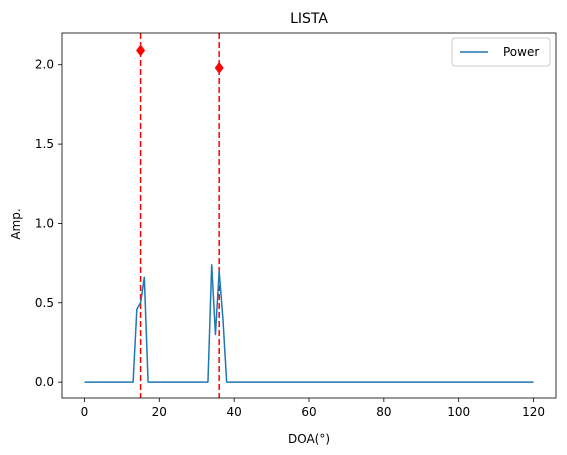  I want to click on y-tick-label: 0.0, so click(44, 382).